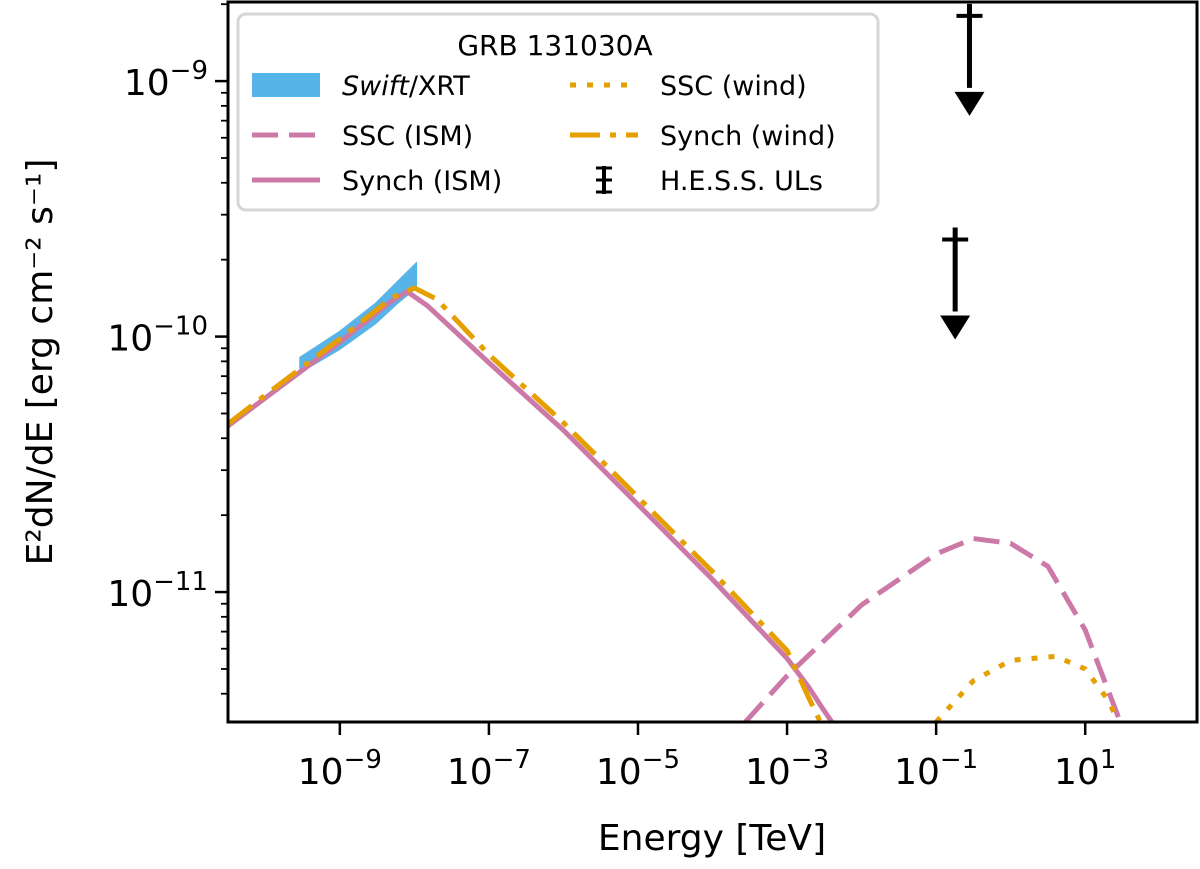  What do you see at coordinates (286, 85) in the screenshot?
I see `legend-swatch-band` at bounding box center [286, 85].